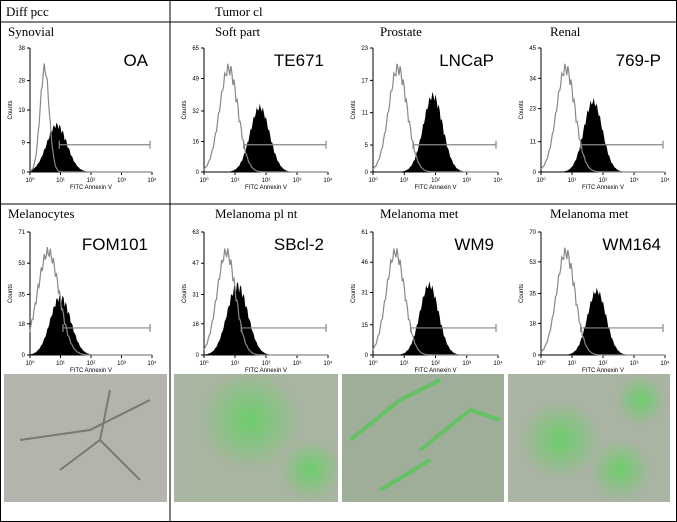 The image size is (677, 522). I want to click on group-label: Melanoma pl nt, so click(256, 213).